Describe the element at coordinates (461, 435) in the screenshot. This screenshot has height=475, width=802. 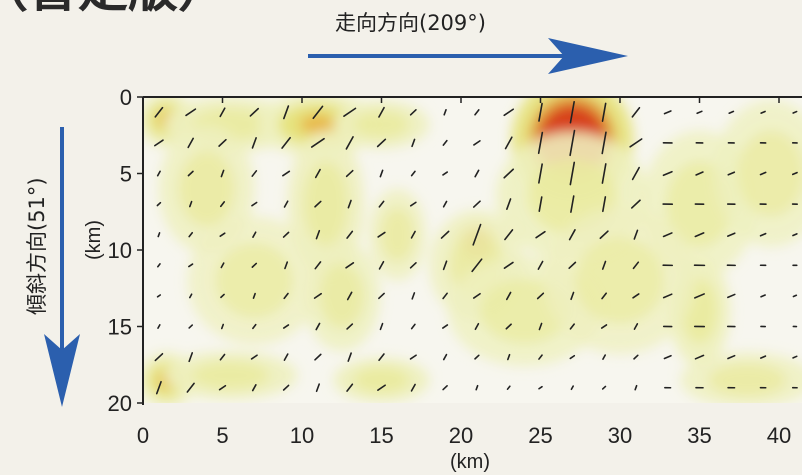
I see `x-tick-label: 20` at that location.